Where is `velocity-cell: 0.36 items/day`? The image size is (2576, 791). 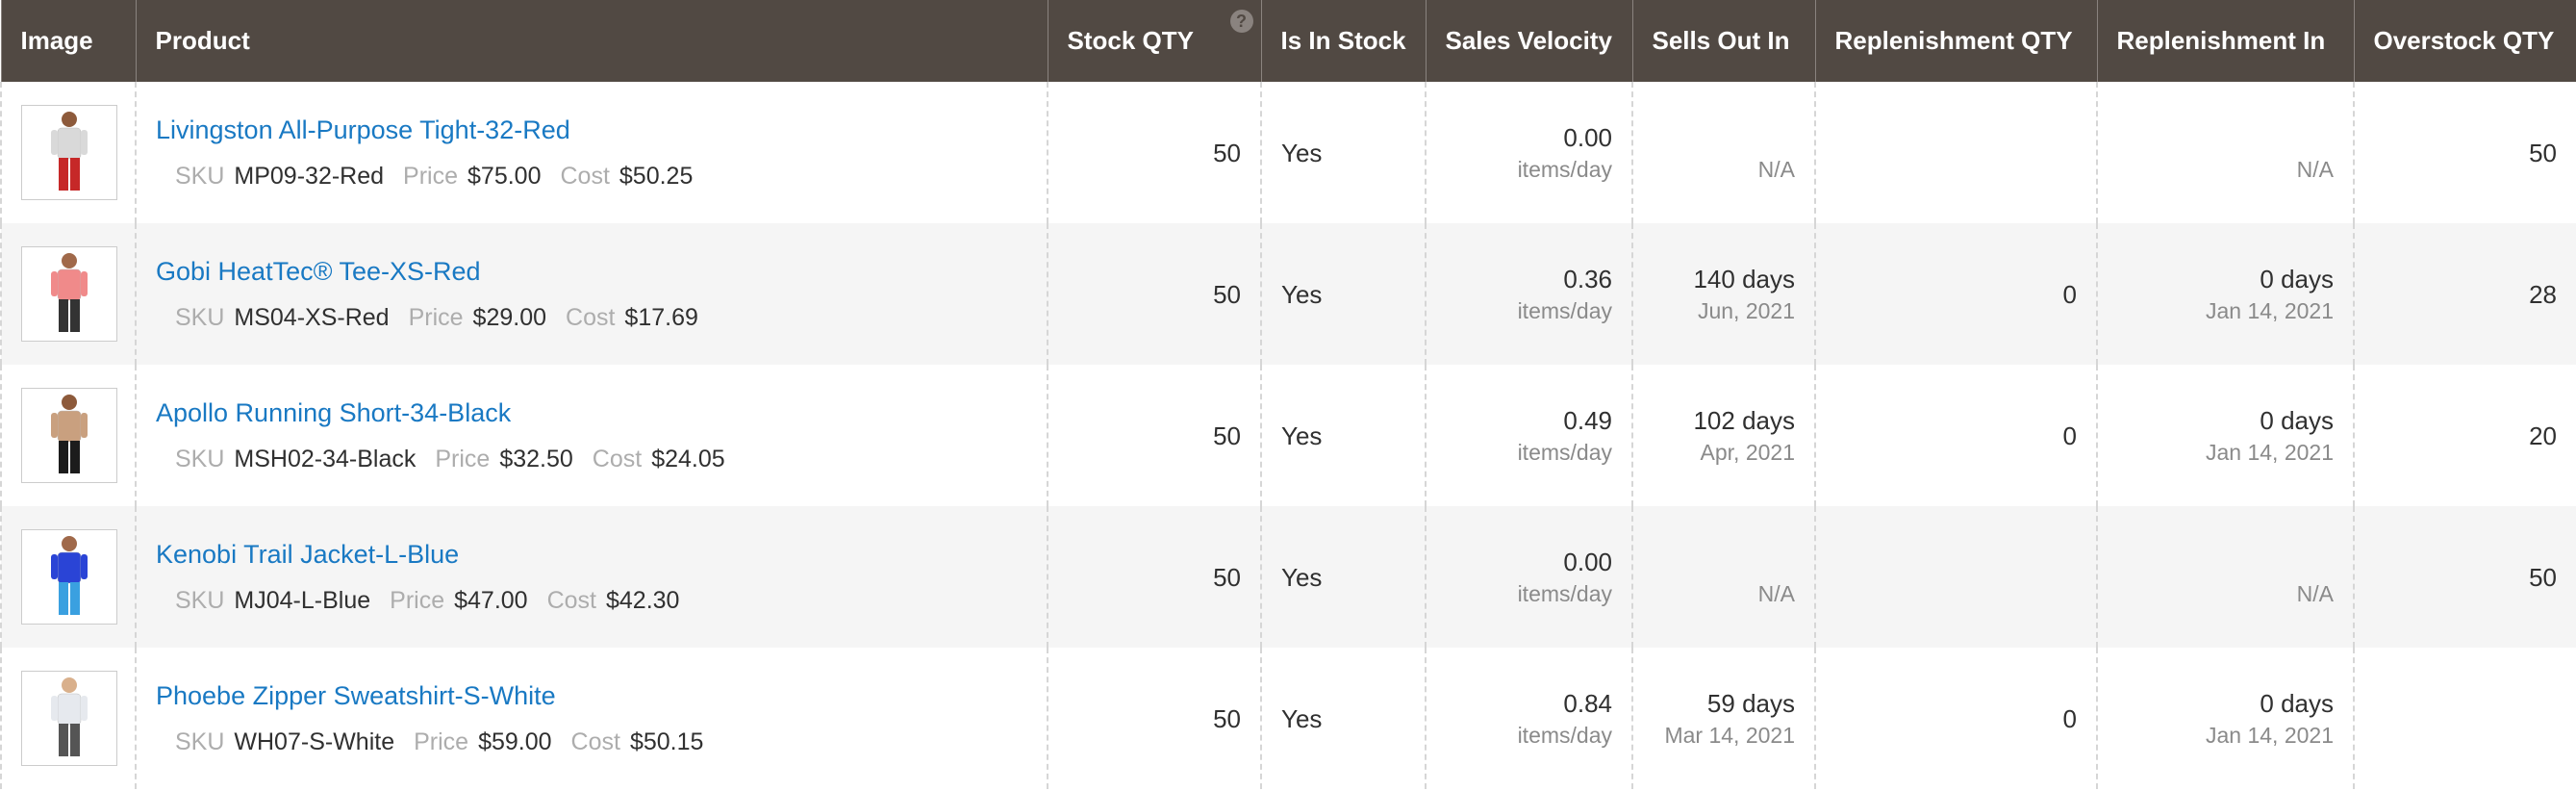
velocity-cell: 0.36 items/day is located at coordinates (1529, 294).